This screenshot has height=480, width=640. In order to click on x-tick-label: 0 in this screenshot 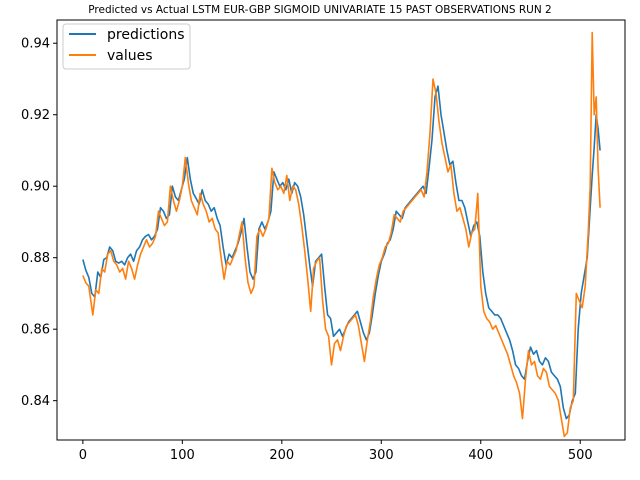, I will do `click(83, 455)`.